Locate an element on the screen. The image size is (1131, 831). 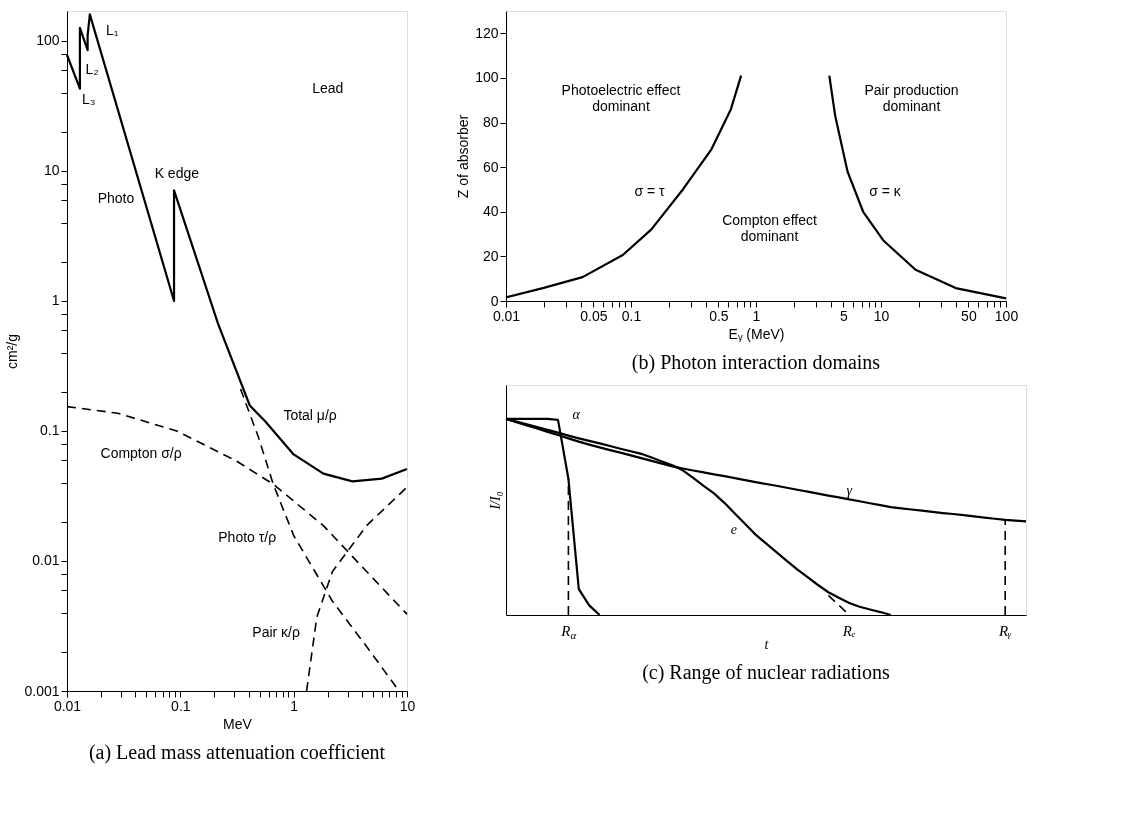
annotation: L₃ is located at coordinates (89, 99).